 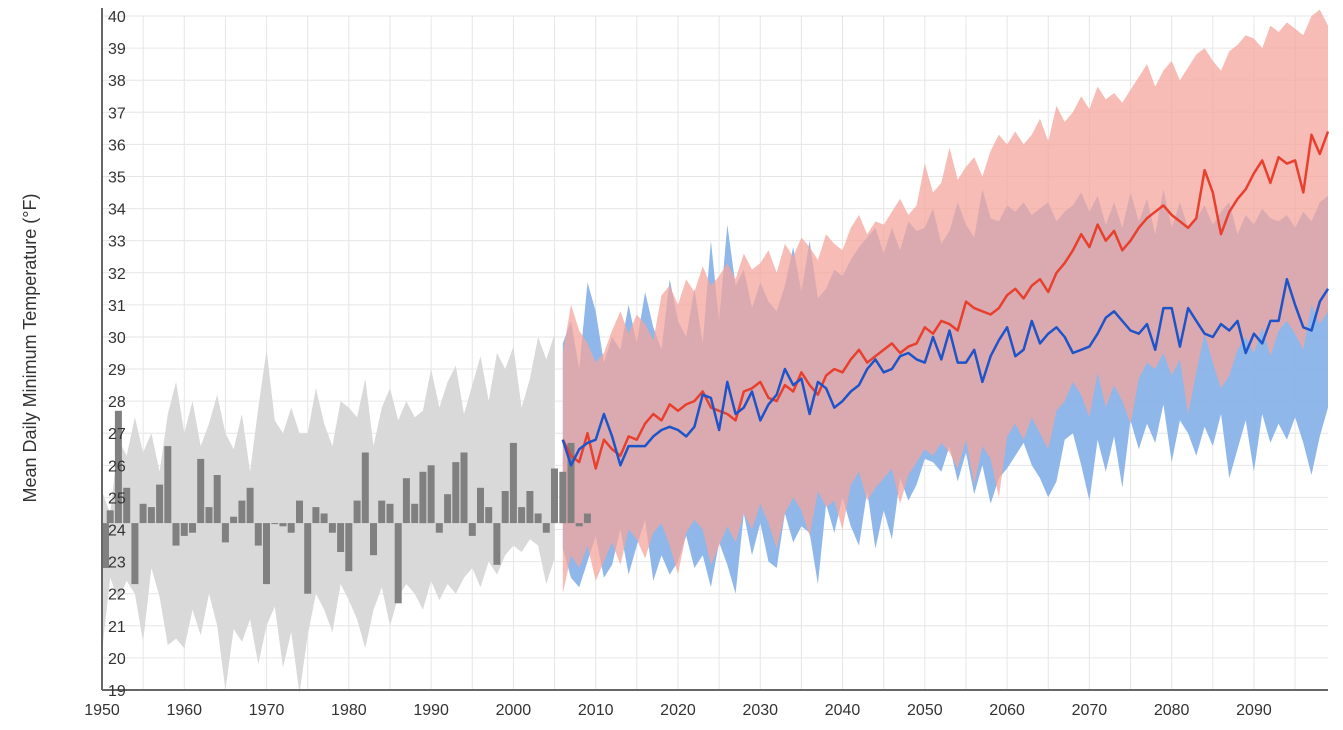 What do you see at coordinates (332, 528) in the screenshot?
I see `observed-bar-1978` at bounding box center [332, 528].